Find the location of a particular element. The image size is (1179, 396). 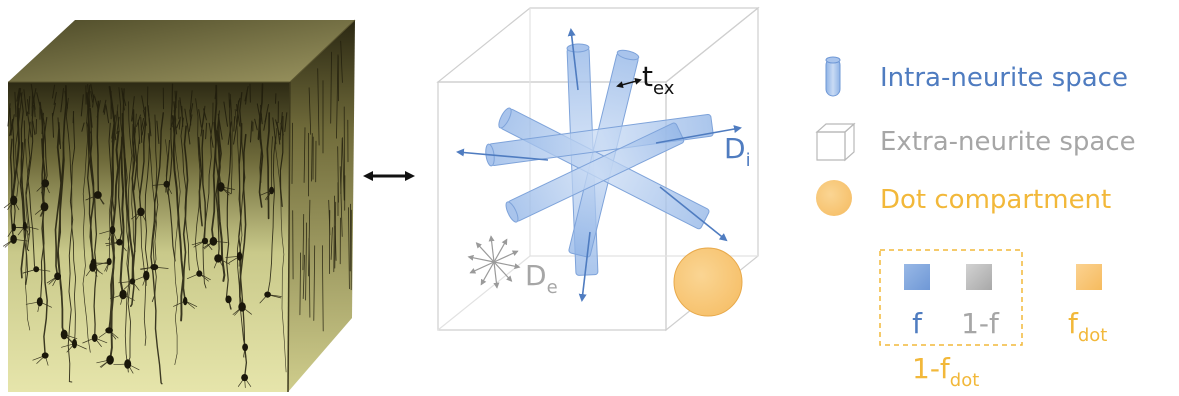

extra-diffusion-arrows is located at coordinates (494, 262).